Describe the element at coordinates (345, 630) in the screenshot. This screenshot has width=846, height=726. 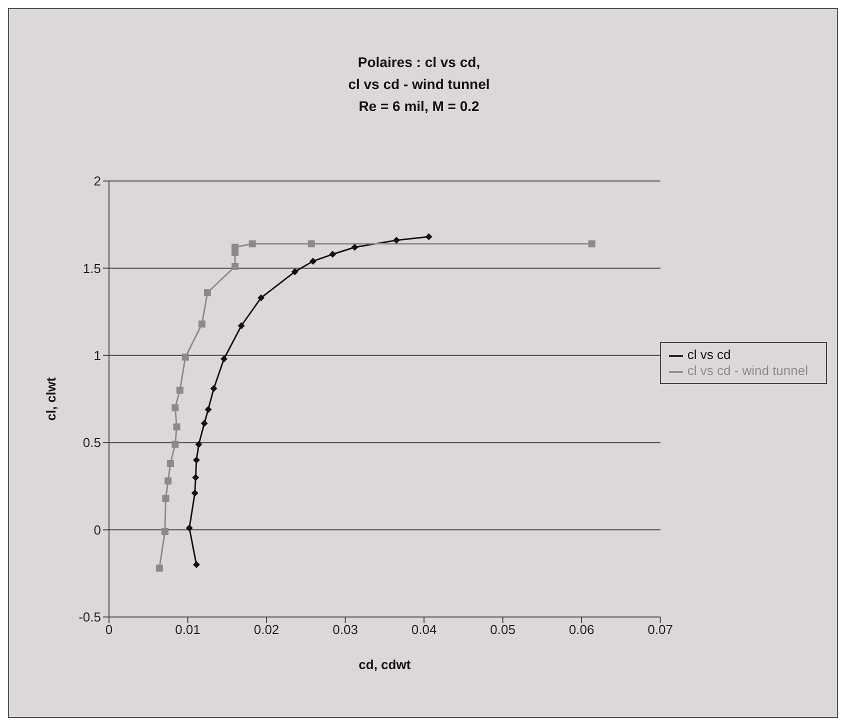
I see `x-tick-label: 0.03` at that location.